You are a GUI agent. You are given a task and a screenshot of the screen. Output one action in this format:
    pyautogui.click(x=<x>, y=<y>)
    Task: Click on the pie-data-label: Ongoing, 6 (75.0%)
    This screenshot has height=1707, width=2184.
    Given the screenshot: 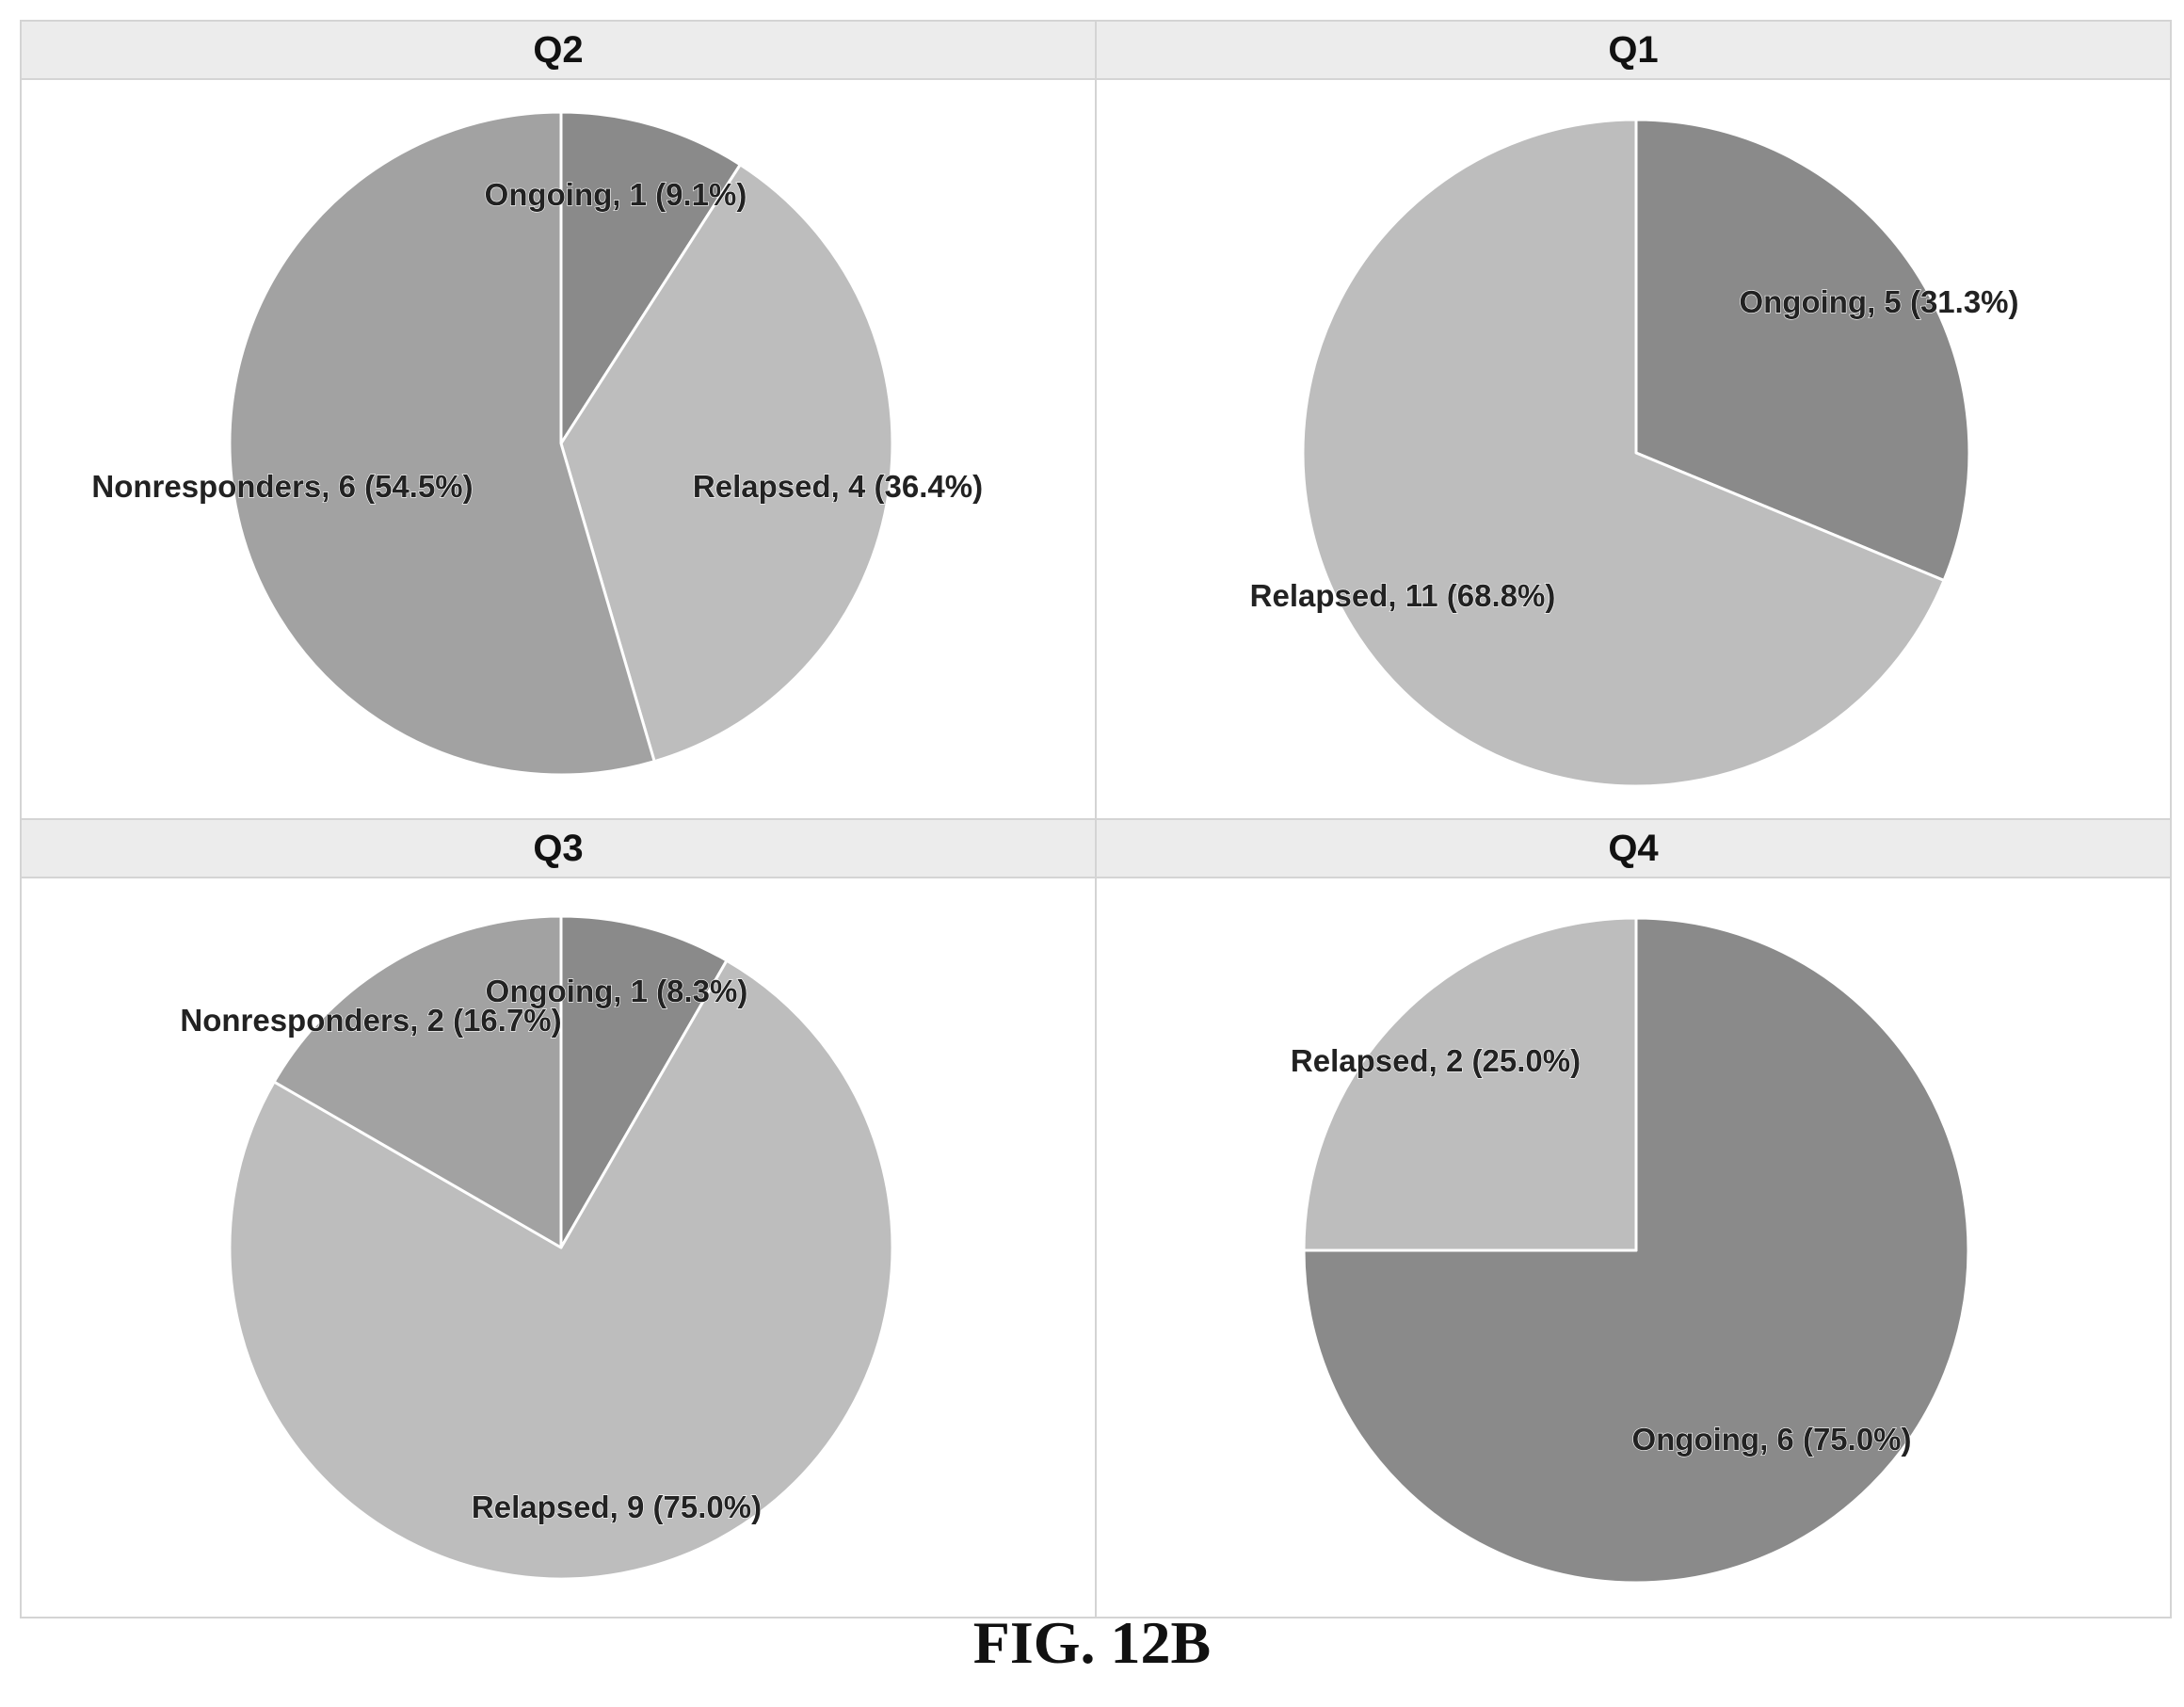 What is the action you would take?
    pyautogui.click(x=1771, y=1439)
    